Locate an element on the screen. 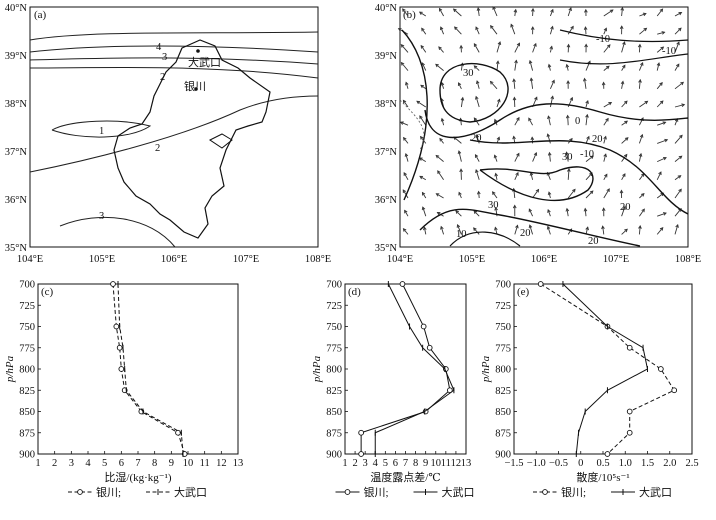 The height and width of the screenshot is (520, 716). lon-tick-label: 105°E is located at coordinates (102, 259).